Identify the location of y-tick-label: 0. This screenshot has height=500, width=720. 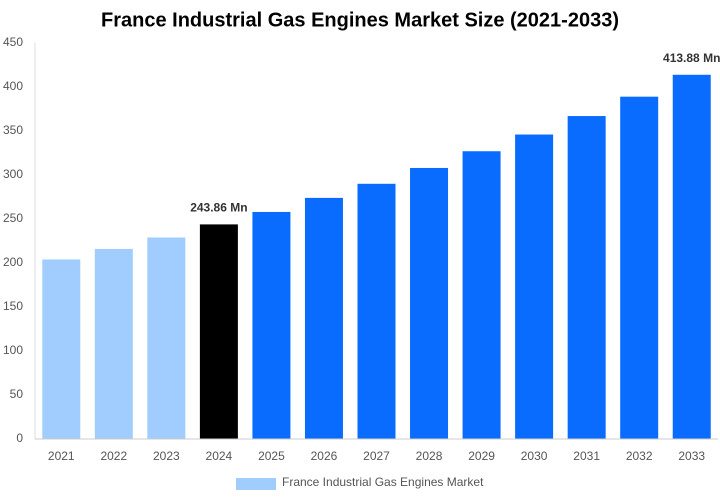
(19, 438).